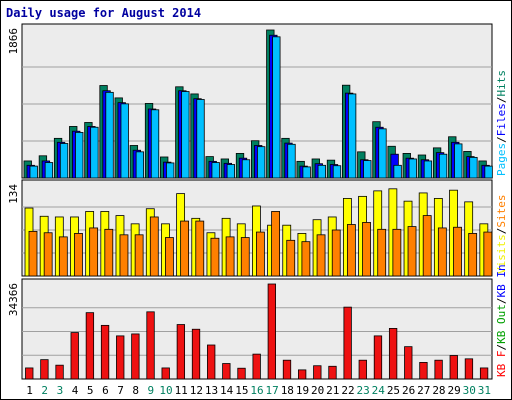  I want to click on x-tick-label: 26, so click(408, 390).